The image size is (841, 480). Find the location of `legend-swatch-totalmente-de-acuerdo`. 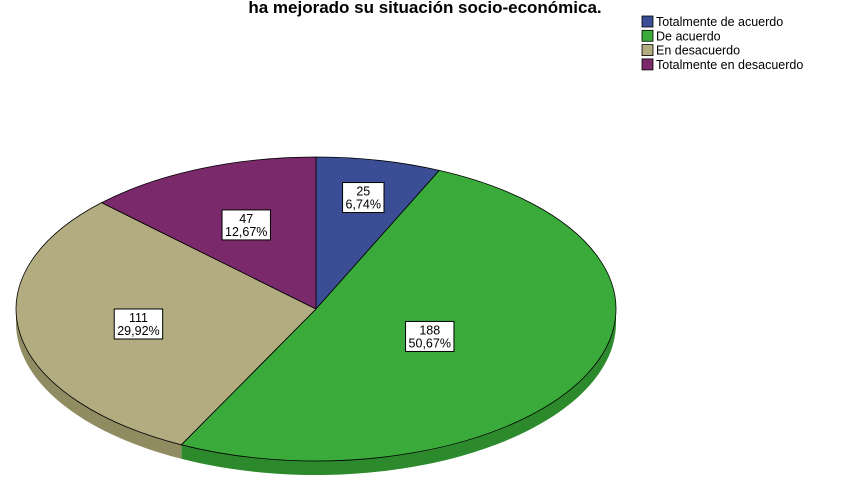

legend-swatch-totalmente-de-acuerdo is located at coordinates (647, 21).